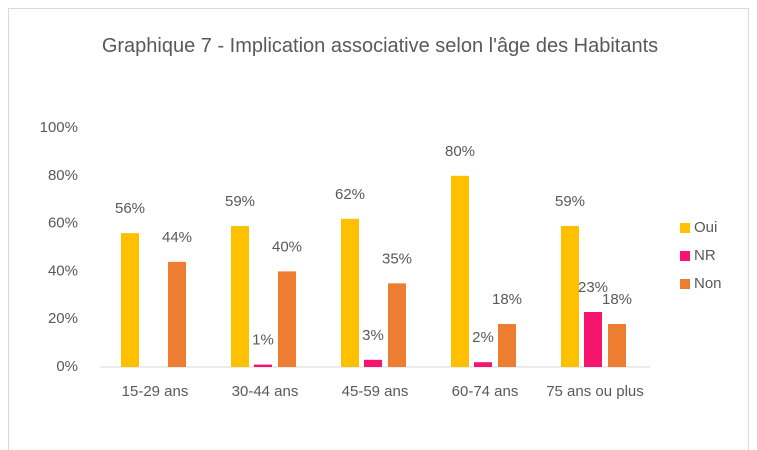  Describe the element at coordinates (130, 208) in the screenshot. I see `data-label: 56%` at that location.